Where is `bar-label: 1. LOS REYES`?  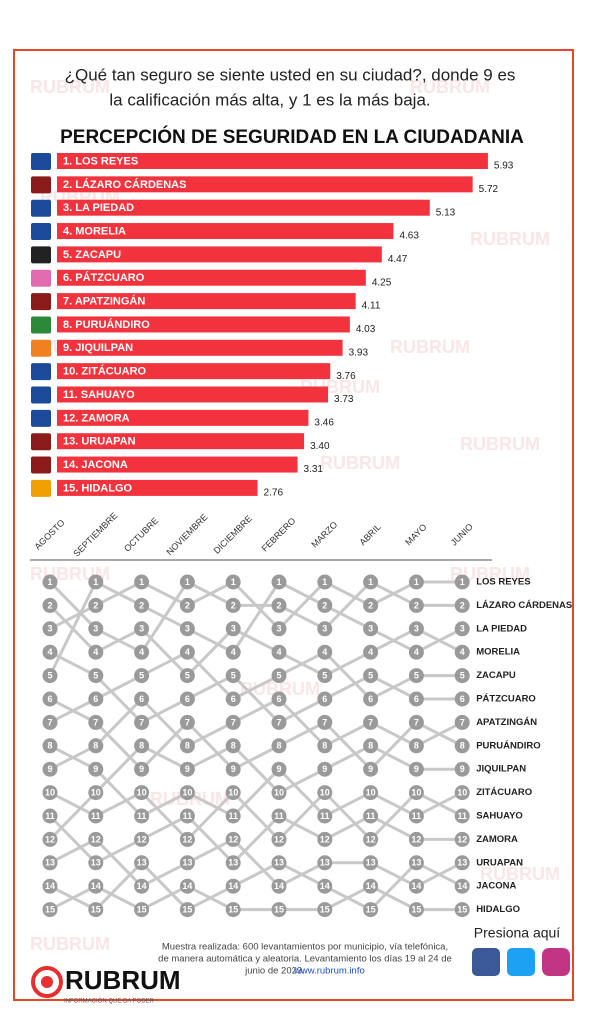
bar-label: 1. LOS REYES is located at coordinates (100, 161).